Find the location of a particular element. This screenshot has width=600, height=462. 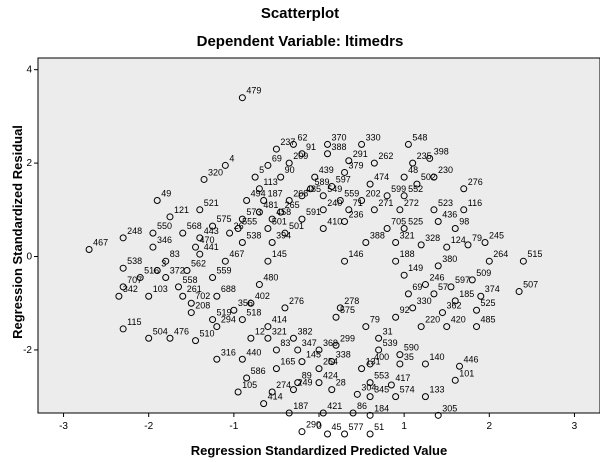

point-label: 26 is located at coordinates (239, 226).